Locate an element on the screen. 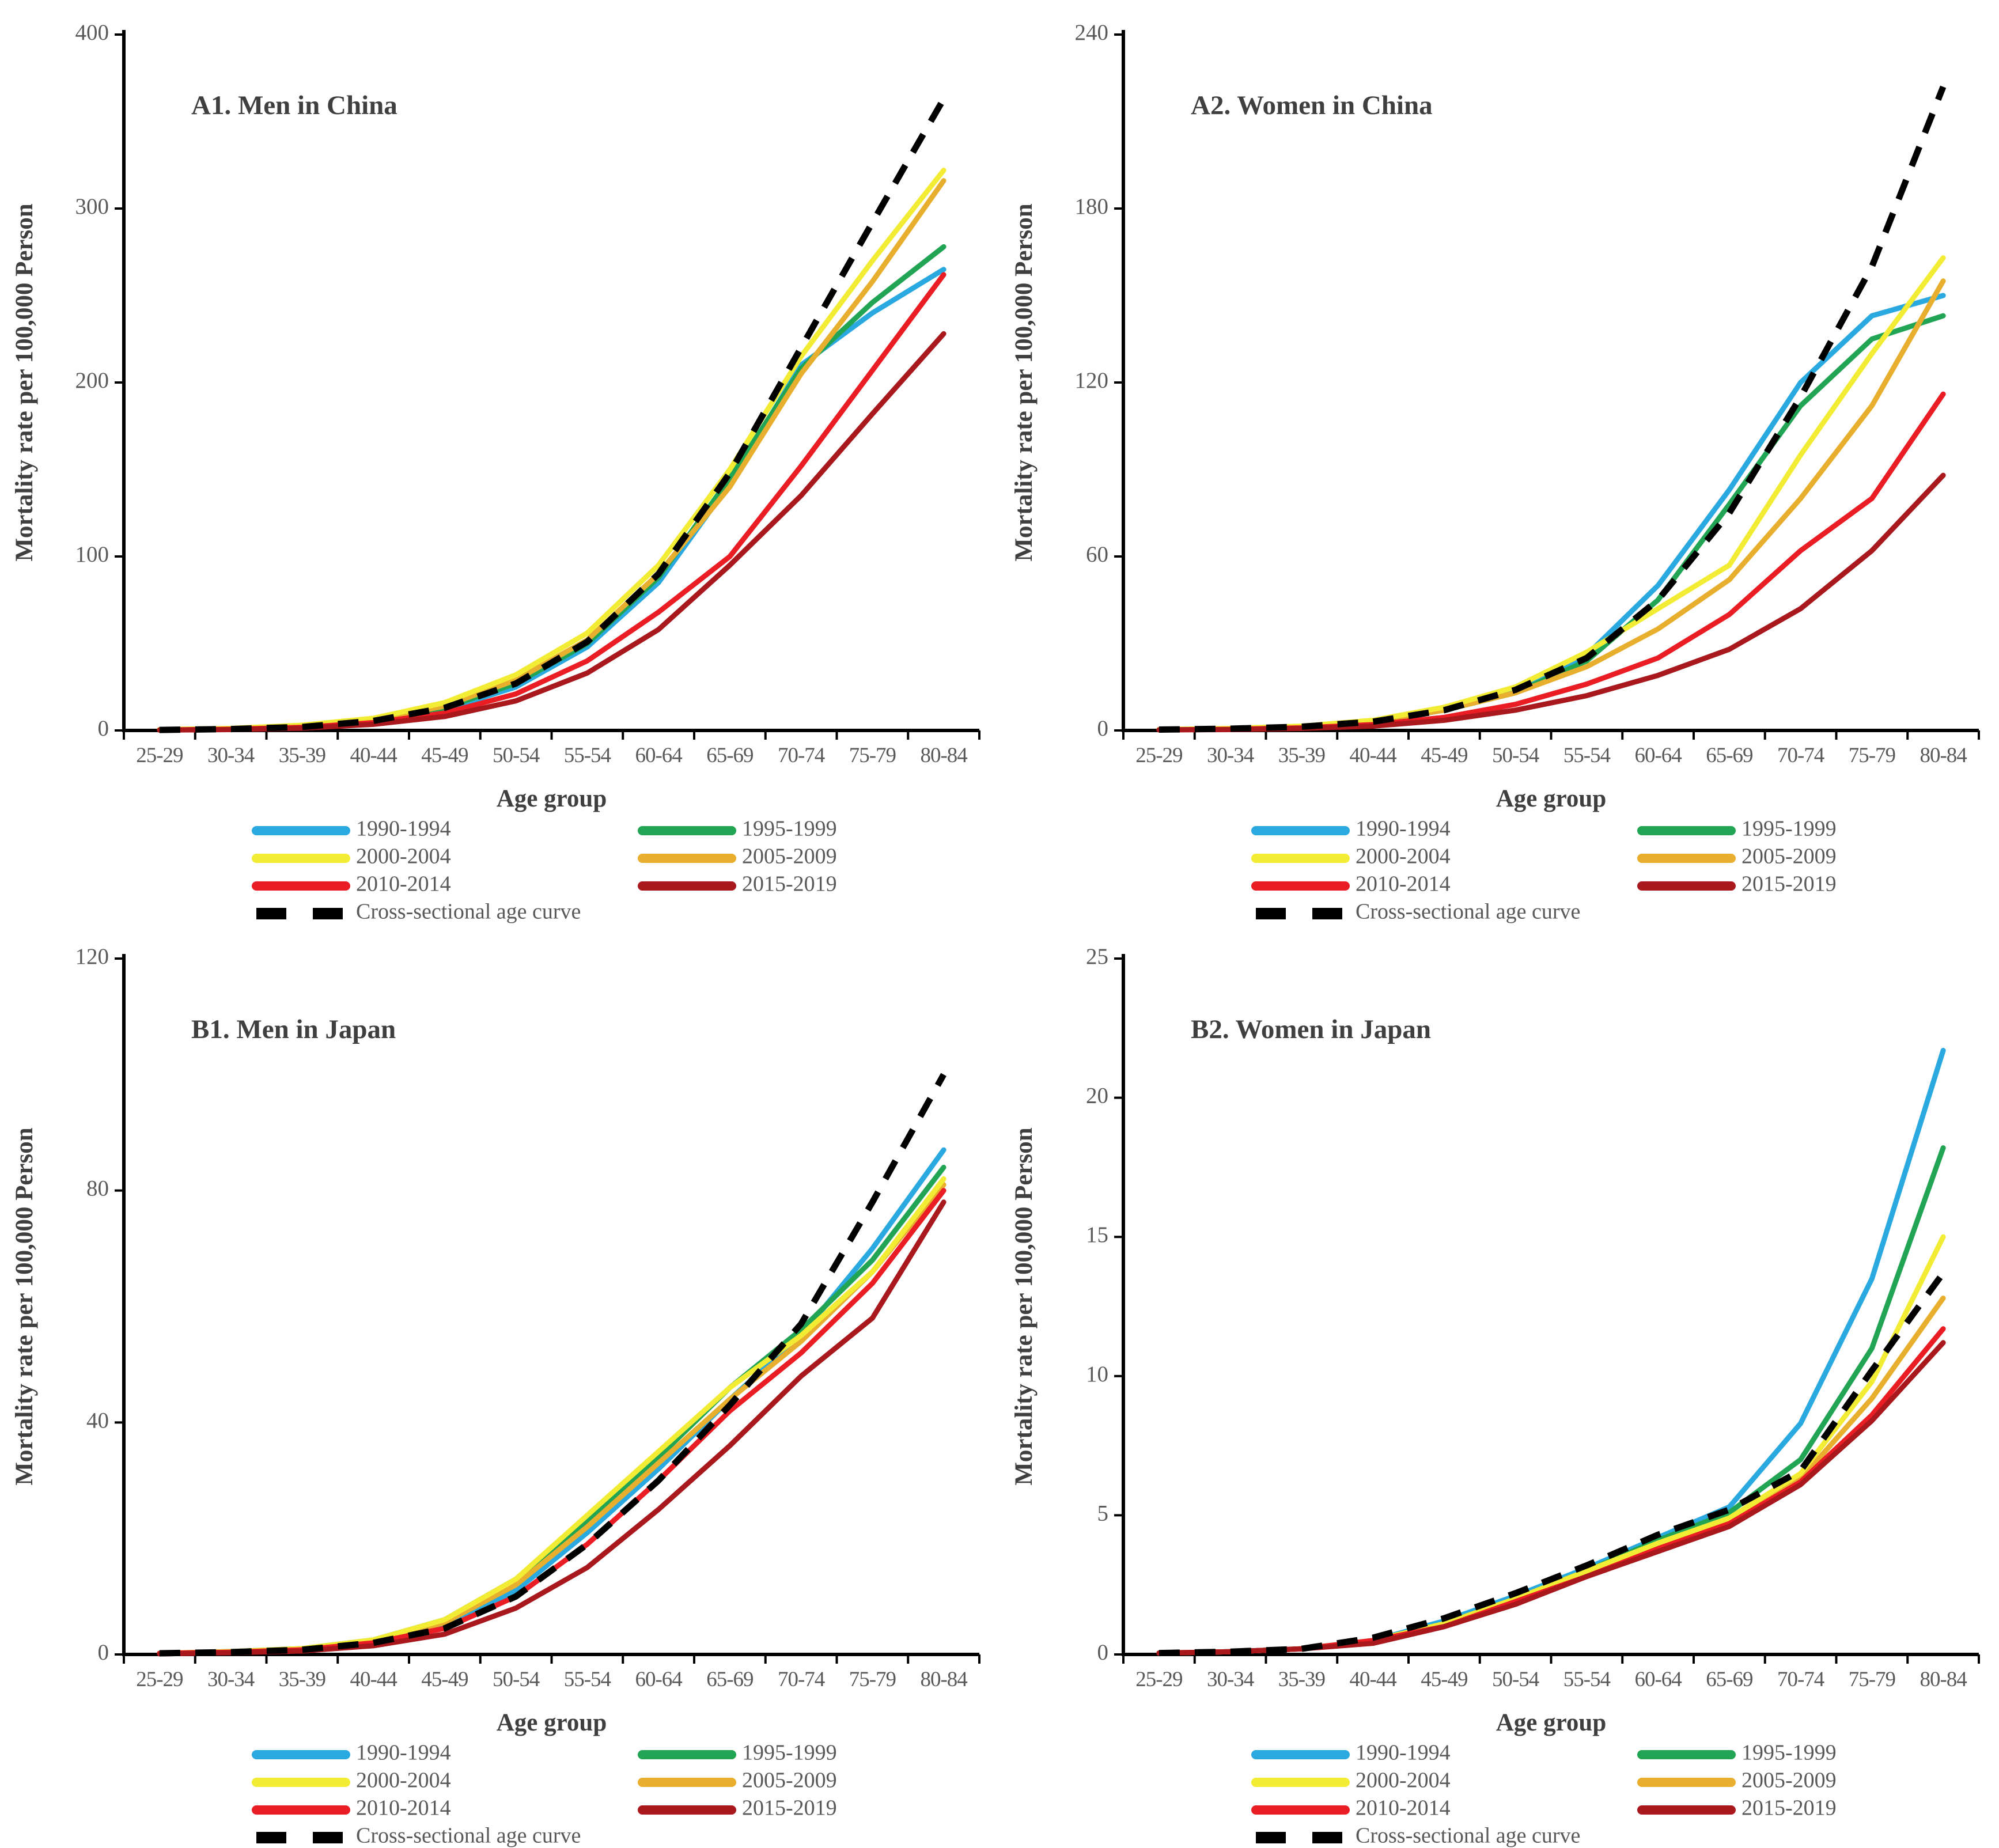 The height and width of the screenshot is (1848, 1999). panel-title: B2. Women in Japan is located at coordinates (1311, 1029).